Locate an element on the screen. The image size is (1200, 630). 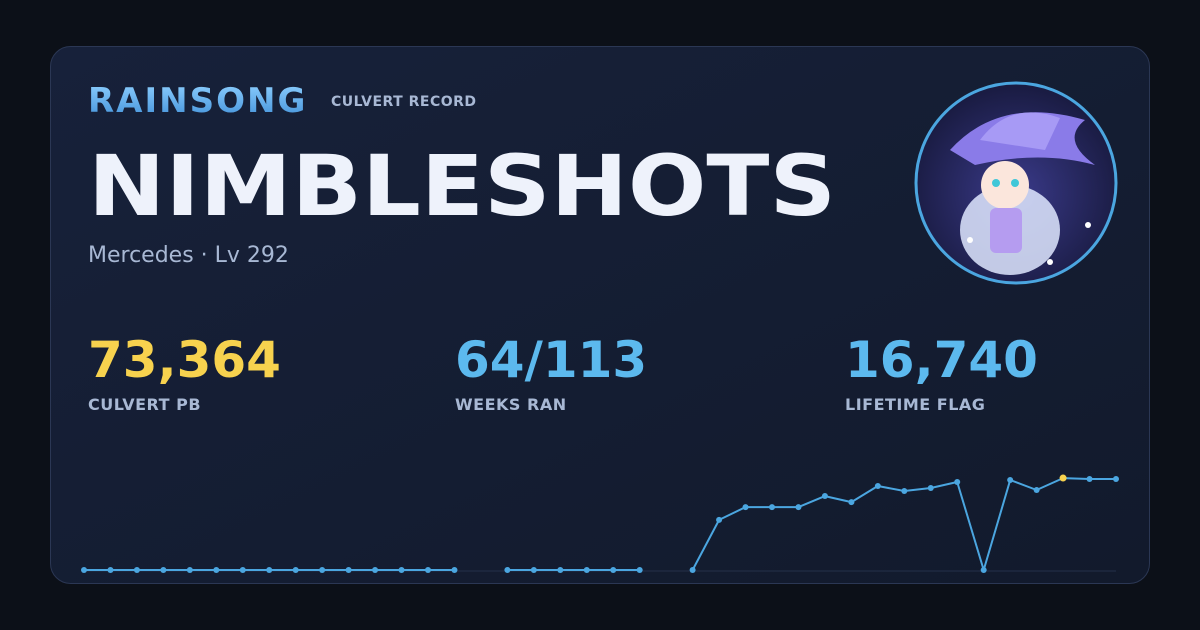
record-label: CULVERT RECORD is located at coordinates (404, 102).